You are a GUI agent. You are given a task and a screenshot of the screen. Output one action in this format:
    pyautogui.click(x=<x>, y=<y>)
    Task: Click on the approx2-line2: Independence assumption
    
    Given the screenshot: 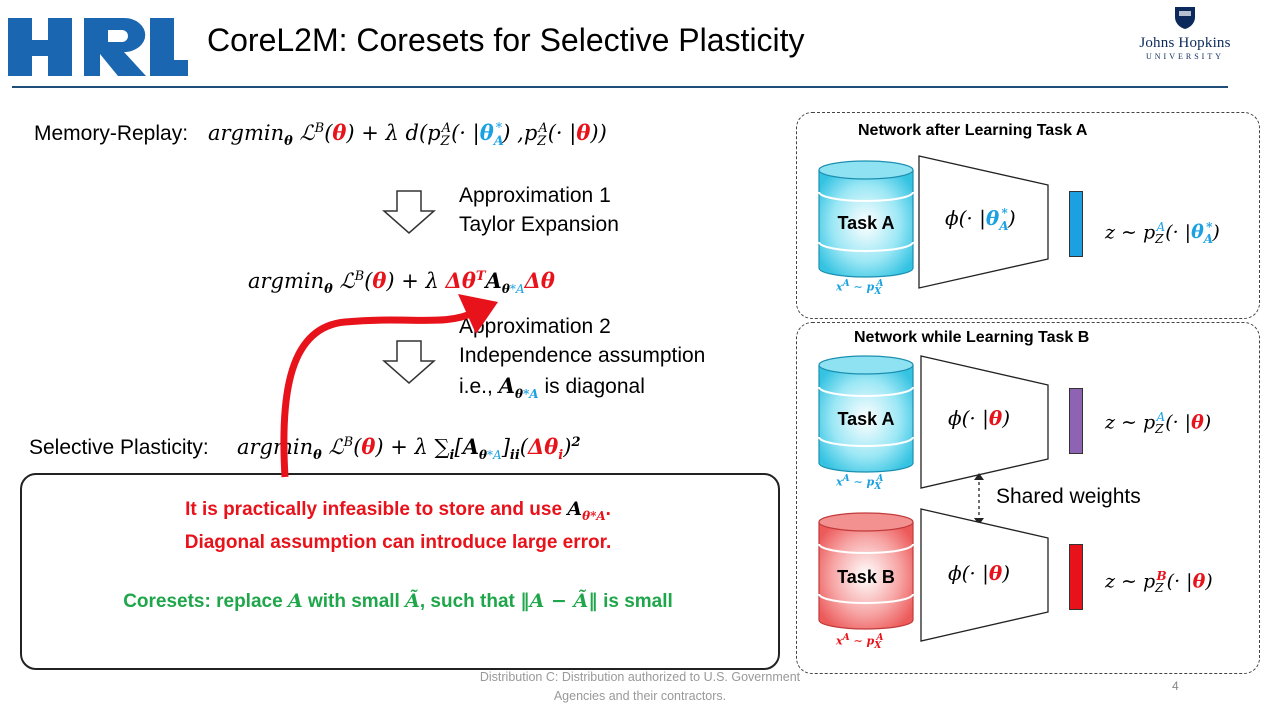 What is the action you would take?
    pyautogui.click(x=582, y=355)
    